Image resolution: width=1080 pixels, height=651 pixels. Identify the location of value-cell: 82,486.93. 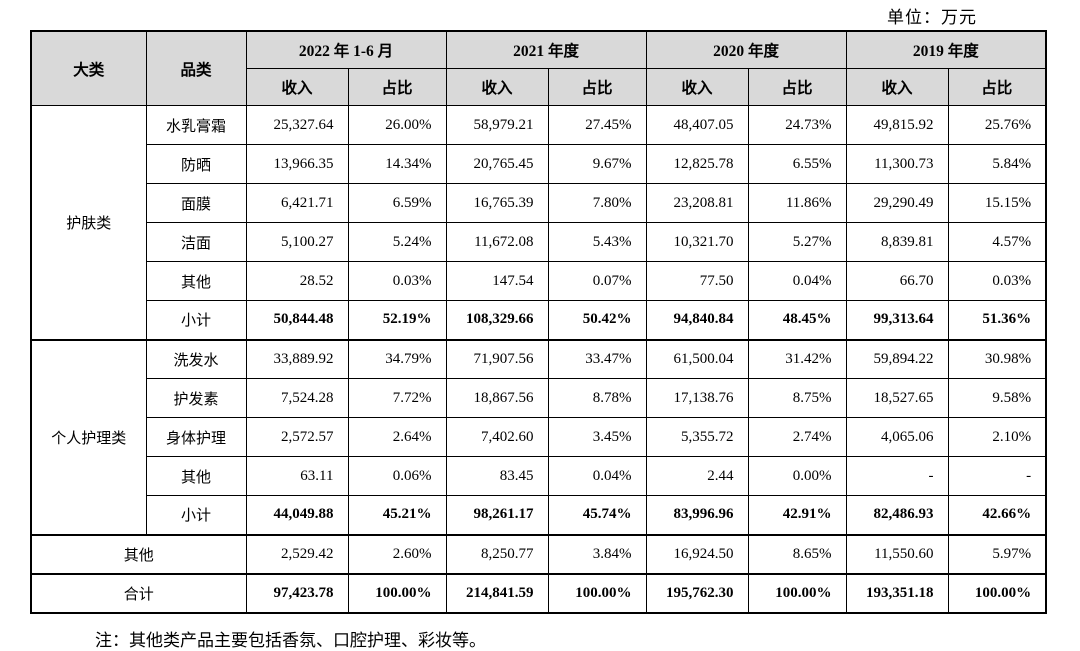
(897, 515).